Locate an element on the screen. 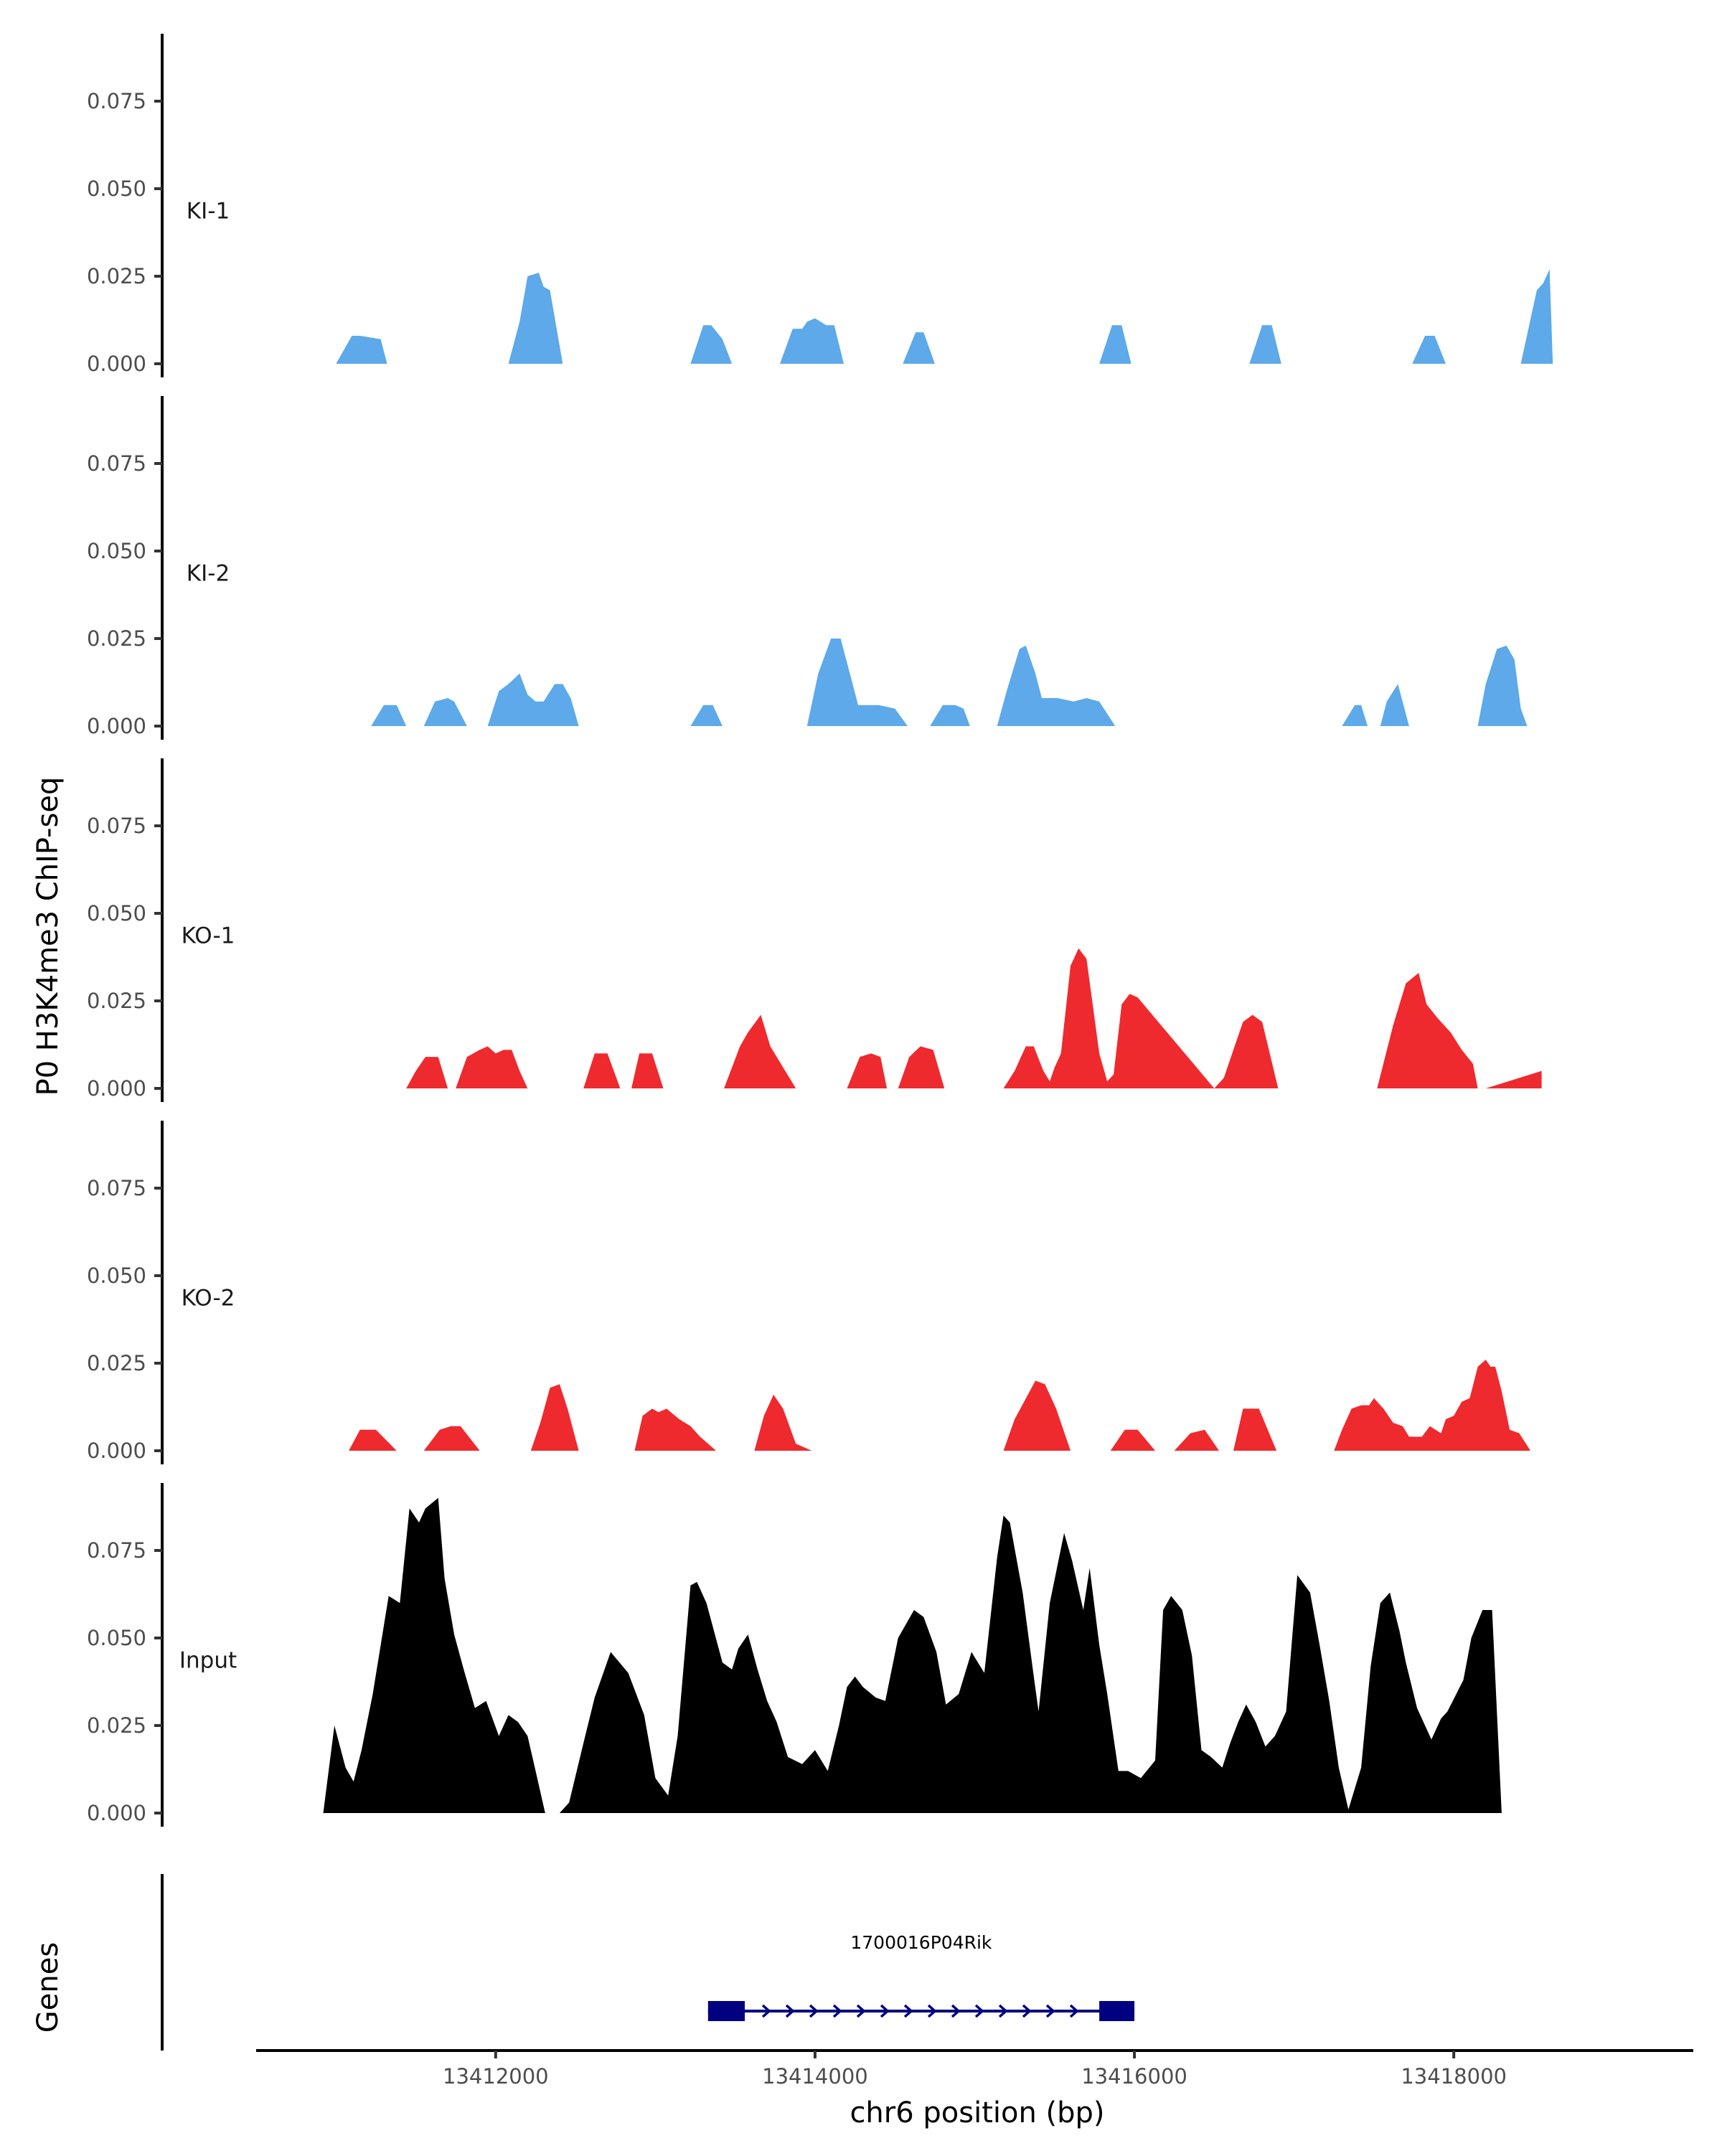  track-label: KO-2 is located at coordinates (208, 1299).